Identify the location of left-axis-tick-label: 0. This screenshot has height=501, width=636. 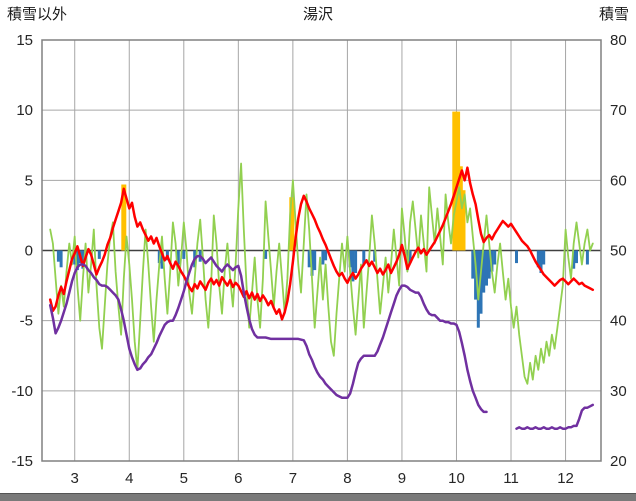
(29, 251).